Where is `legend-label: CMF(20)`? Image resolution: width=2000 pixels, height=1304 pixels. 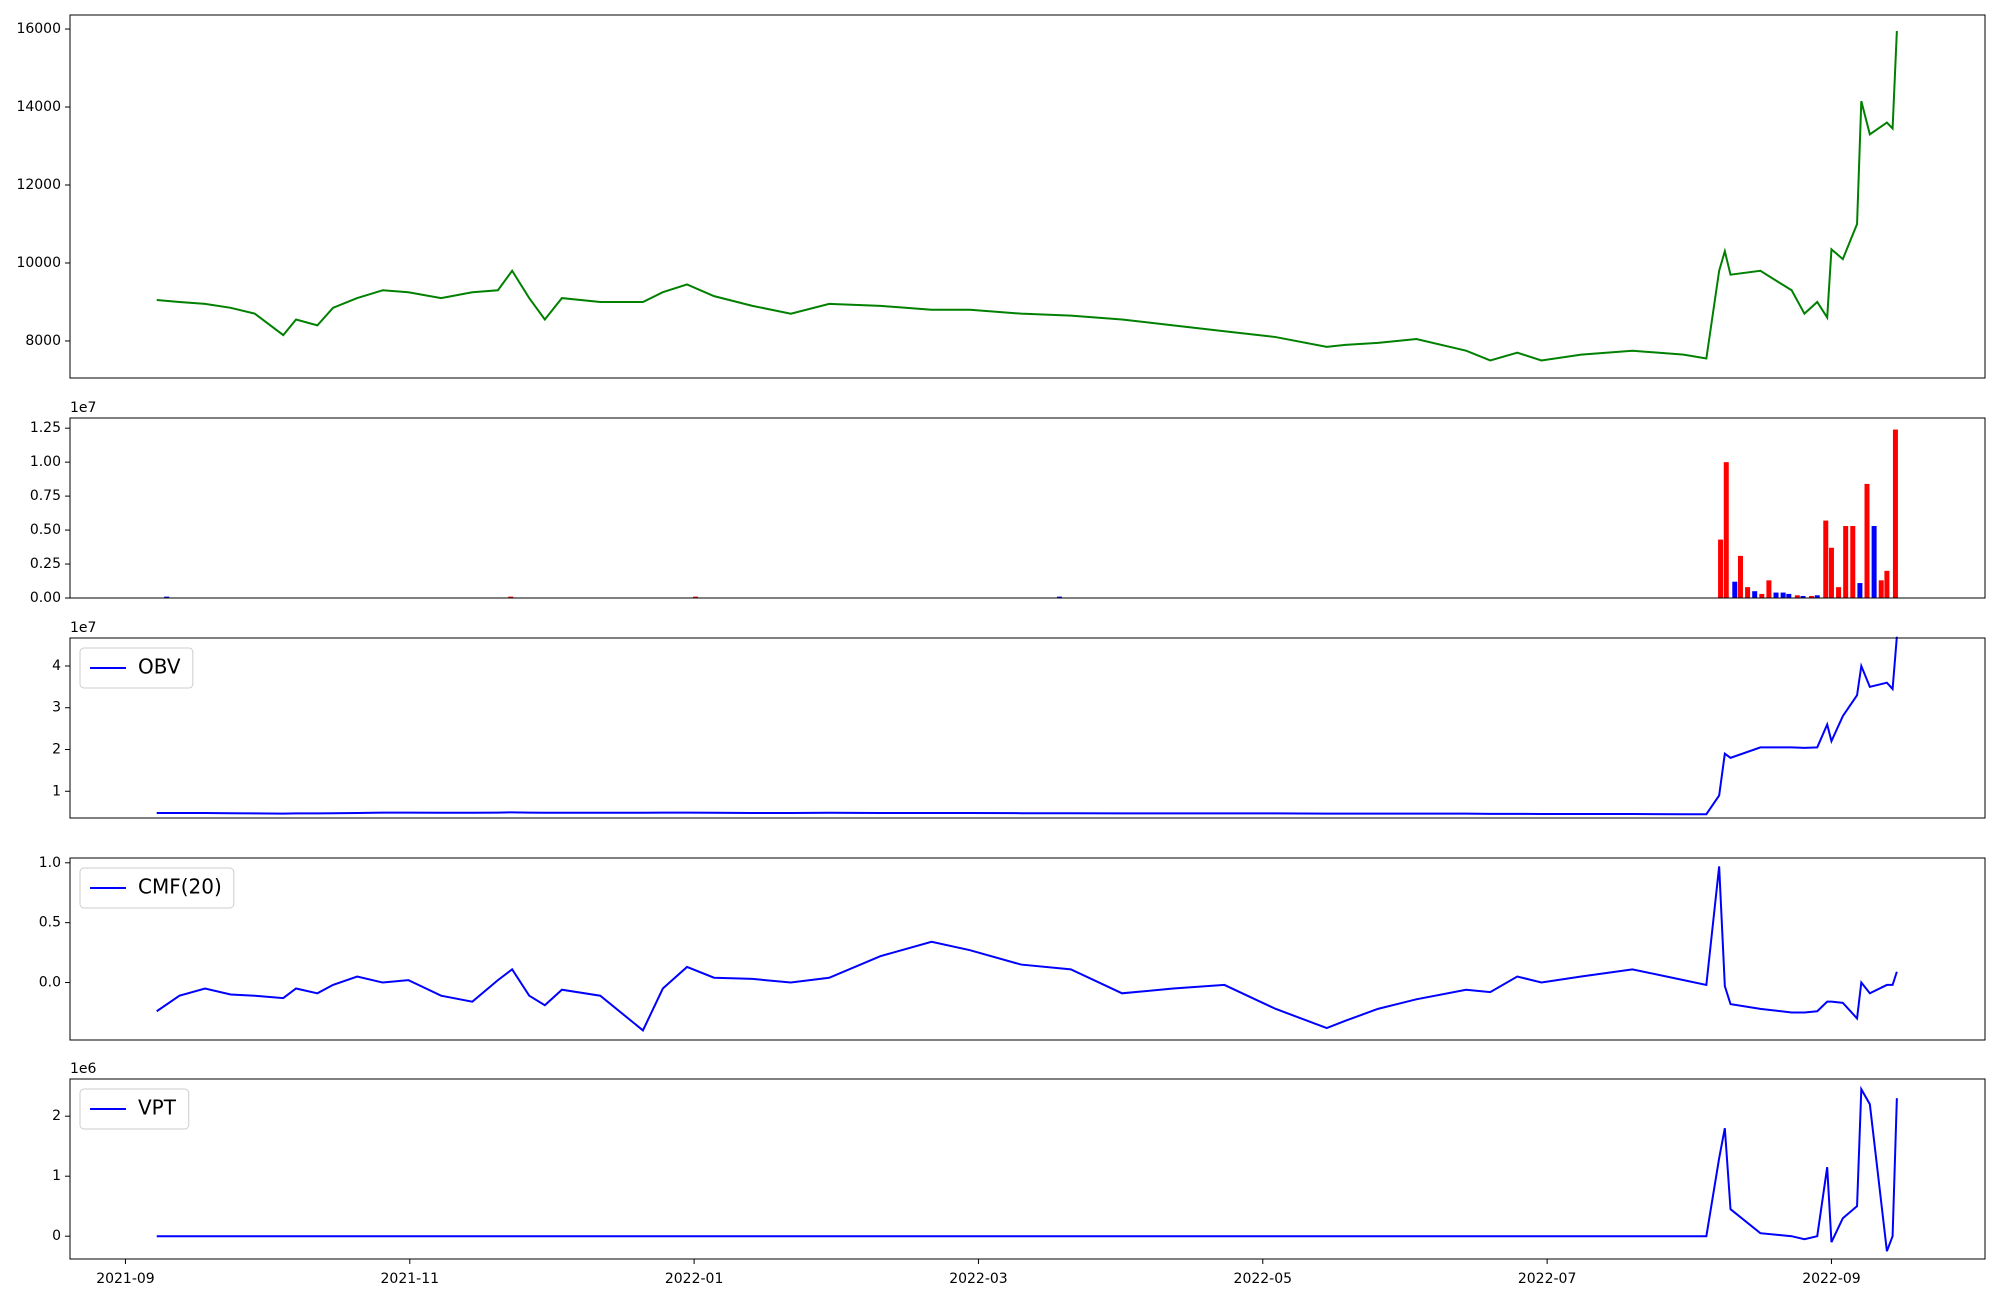 legend-label: CMF(20) is located at coordinates (180, 887).